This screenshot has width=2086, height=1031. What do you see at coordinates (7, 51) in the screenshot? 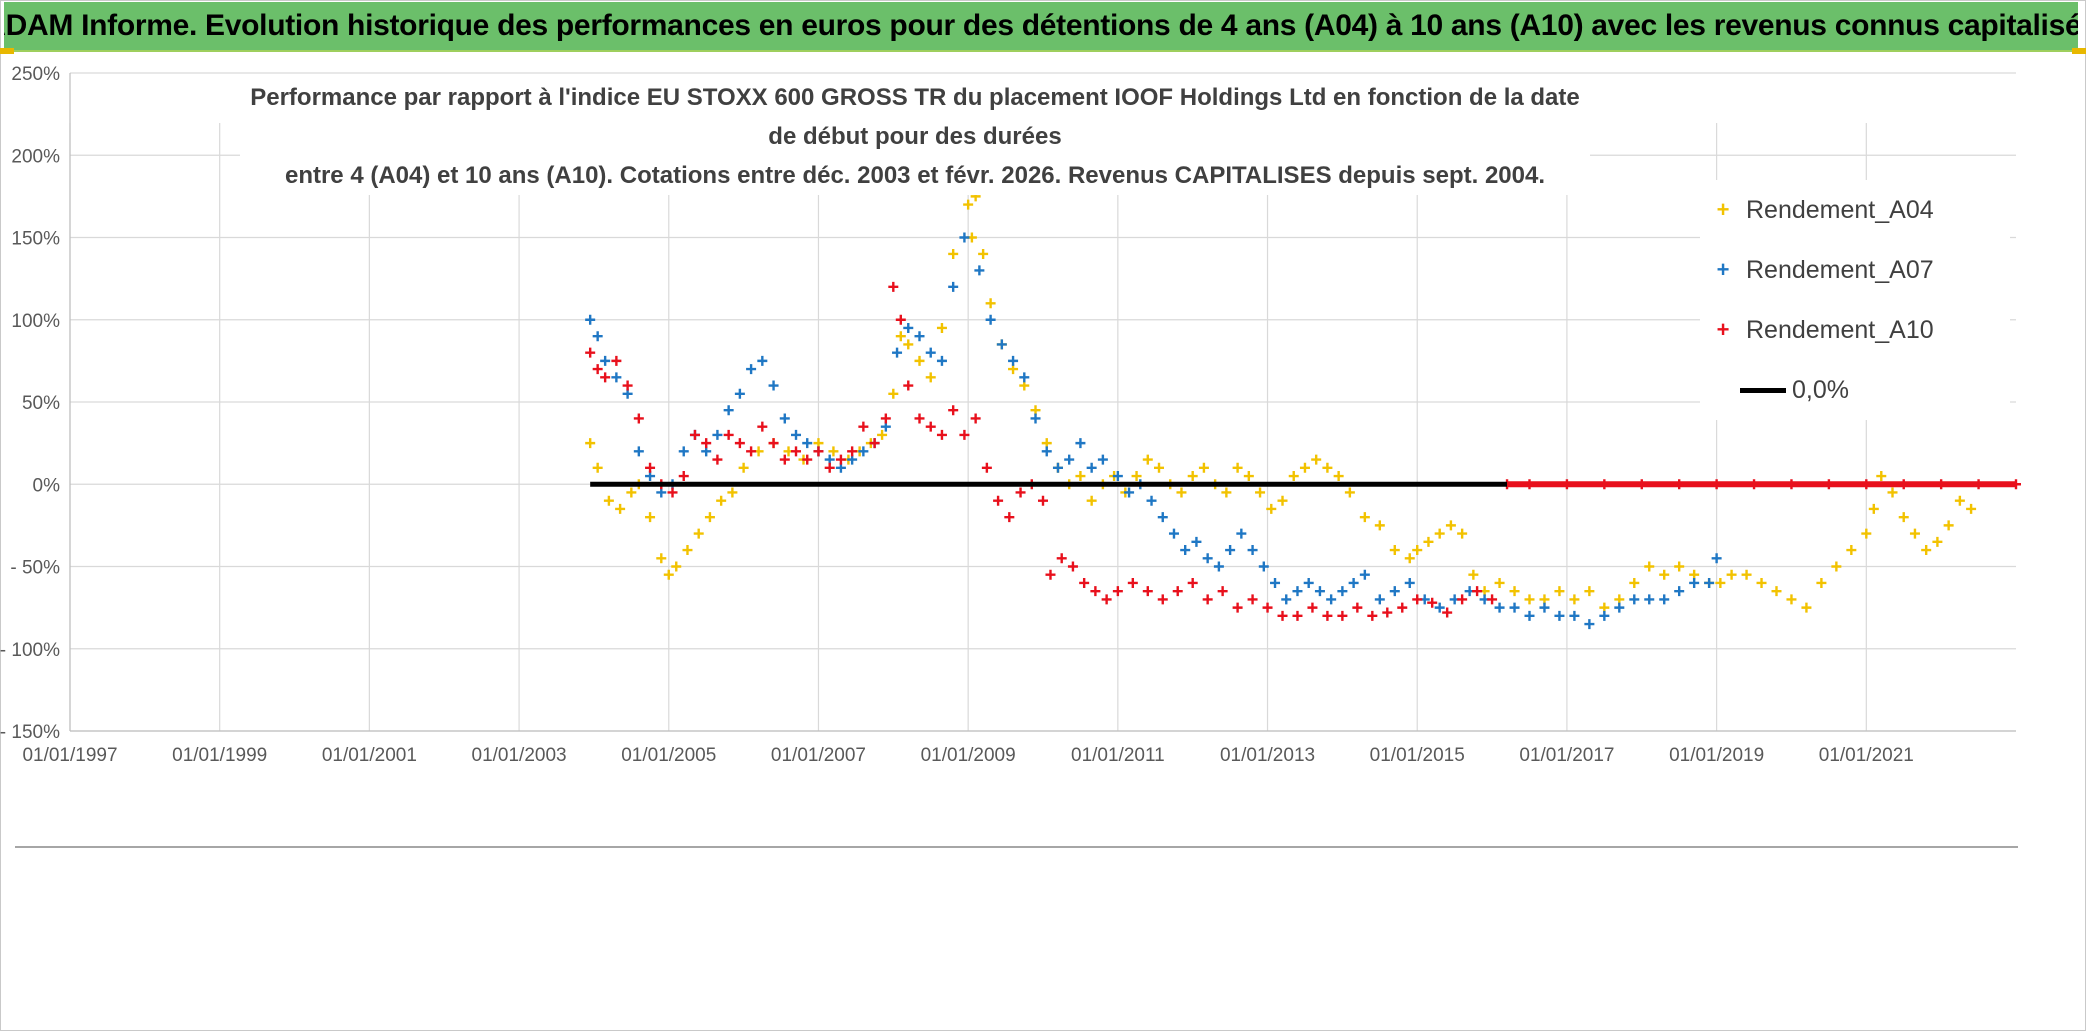
I see `banner-corner-left` at bounding box center [7, 51].